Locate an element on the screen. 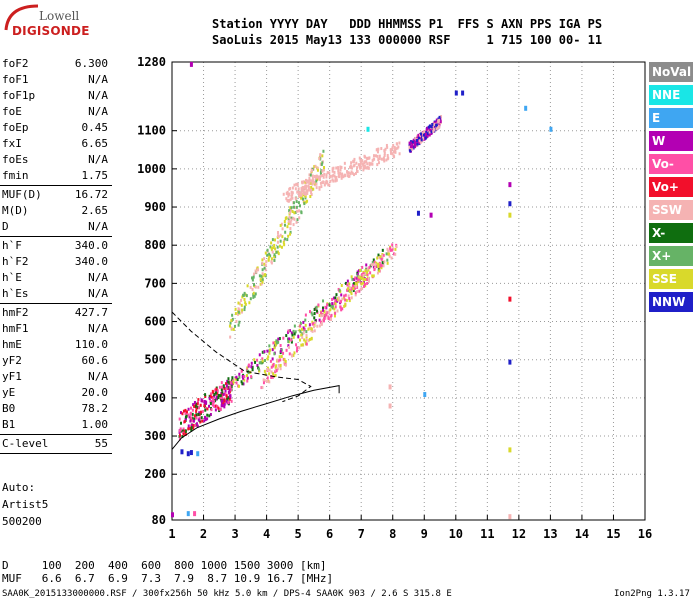  legend-item-vo: Vo+ is located at coordinates (671, 187).